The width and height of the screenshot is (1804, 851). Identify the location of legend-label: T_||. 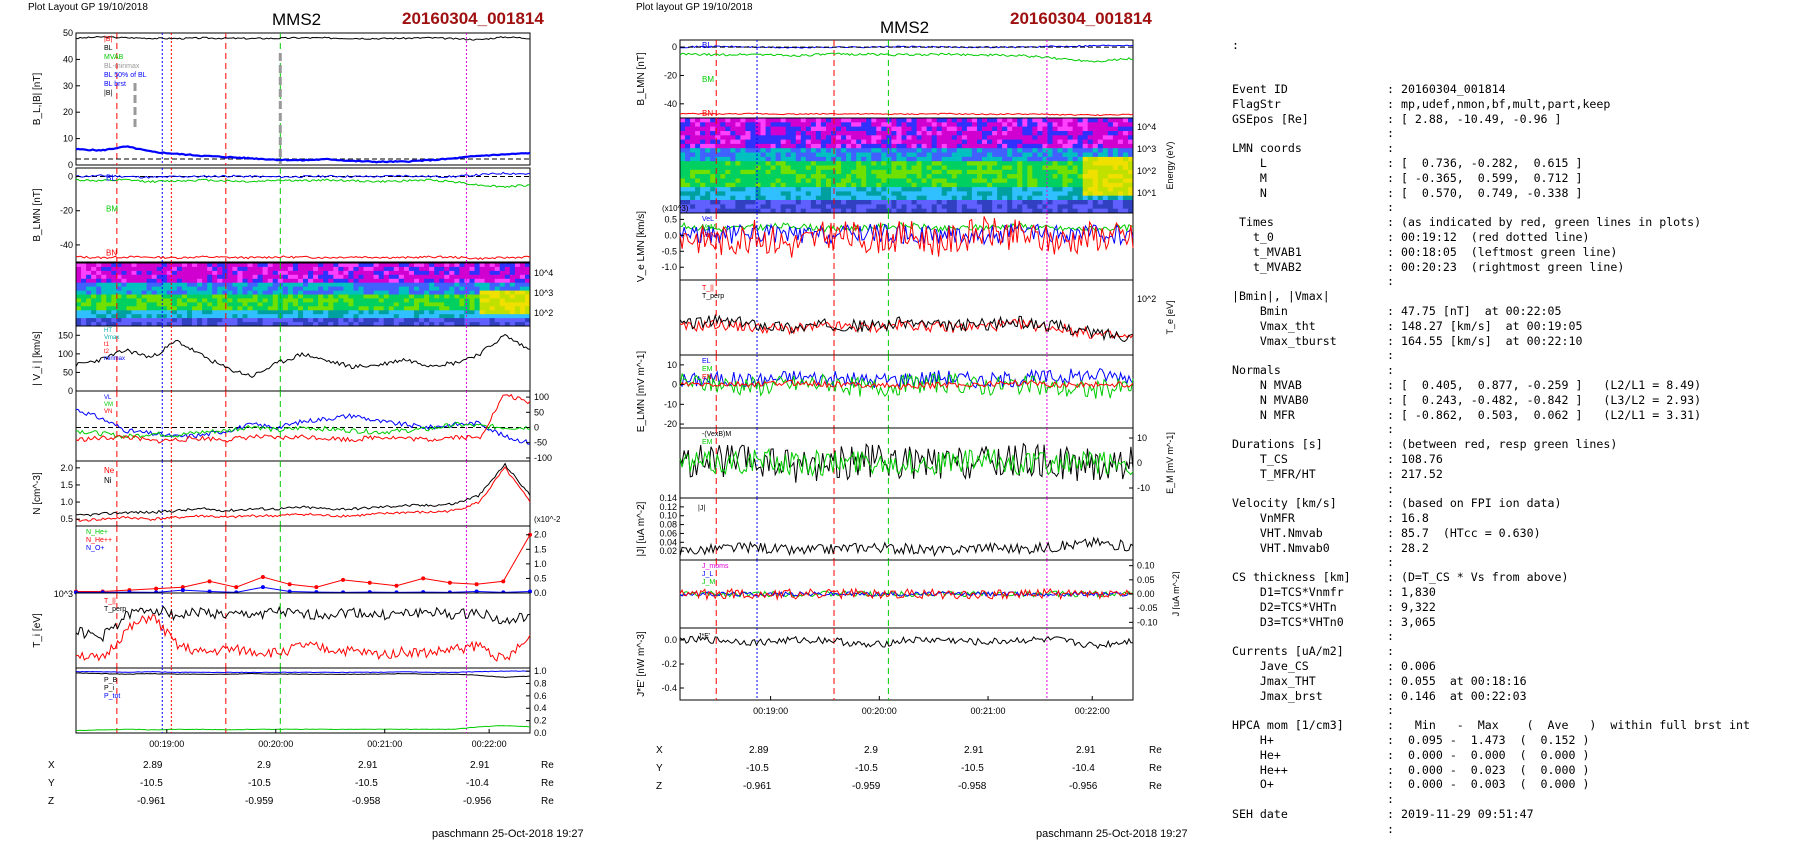
(110, 601).